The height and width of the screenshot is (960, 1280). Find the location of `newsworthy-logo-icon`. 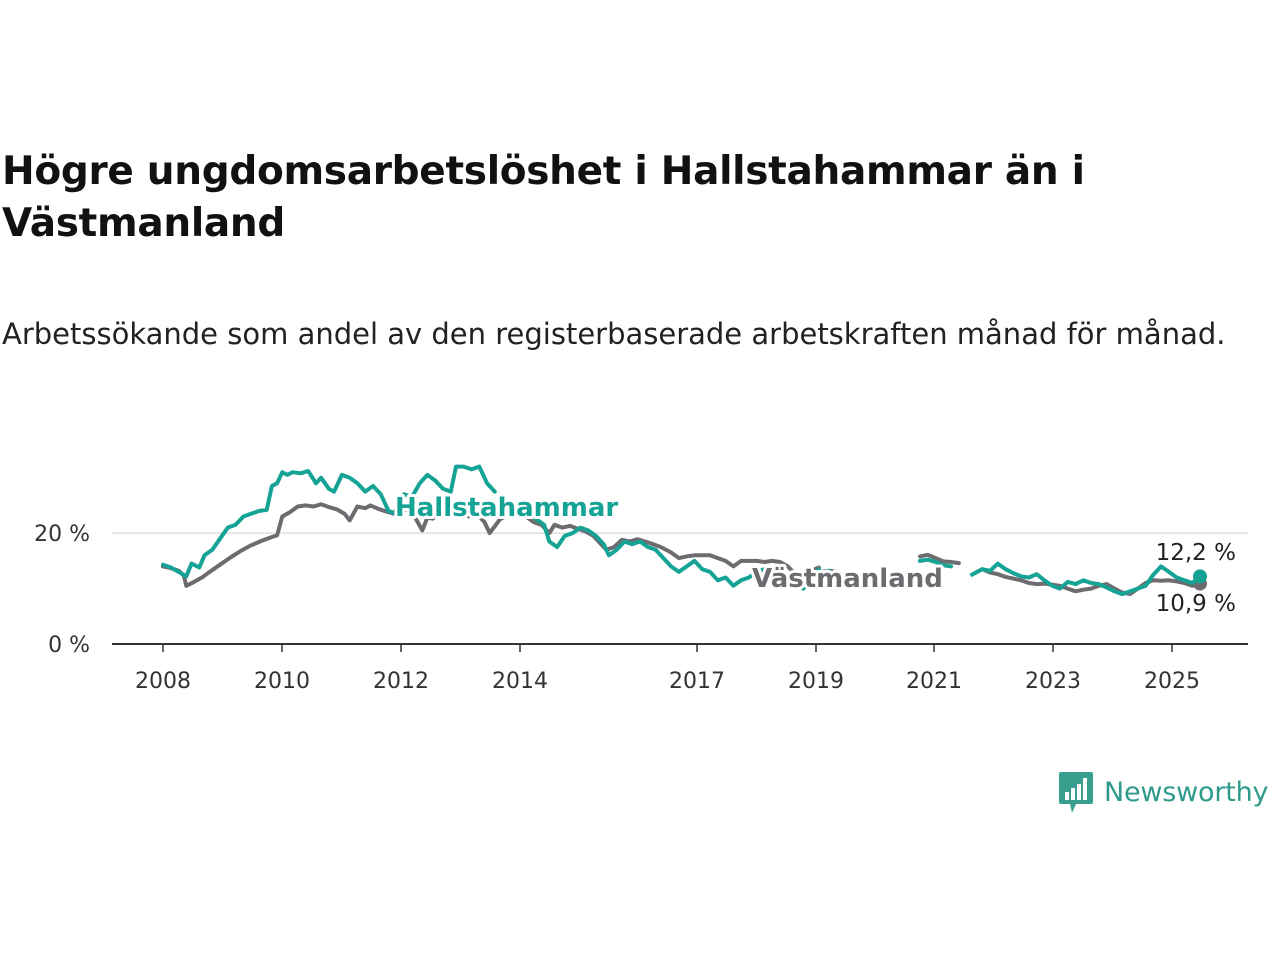

newsworthy-logo-icon is located at coordinates (1076, 792).